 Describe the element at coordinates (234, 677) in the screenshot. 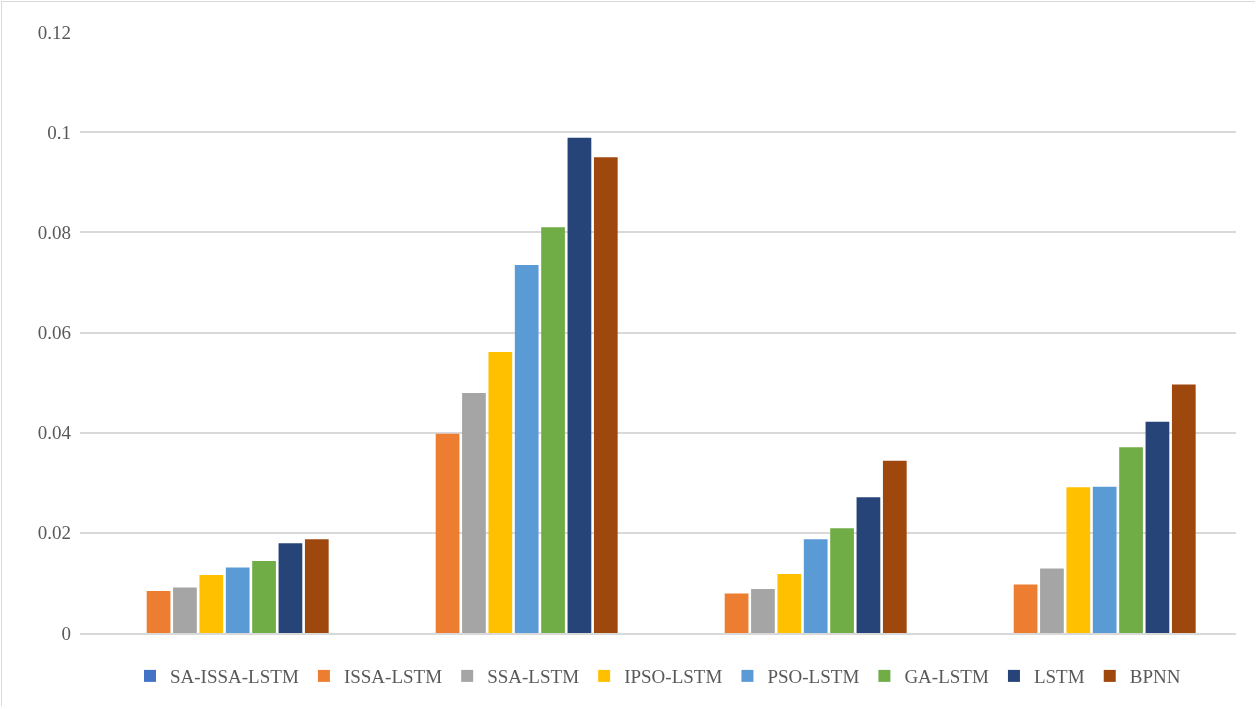

I see `legend-label: SA-ISSA-LSTM` at that location.